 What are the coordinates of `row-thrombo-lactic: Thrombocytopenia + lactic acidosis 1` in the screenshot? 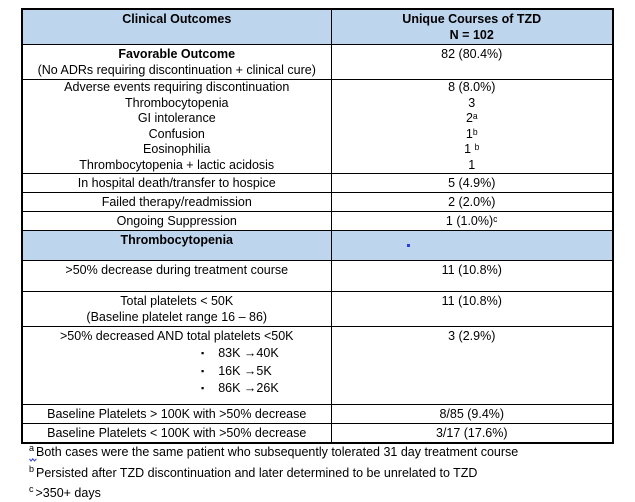 It's located at (317, 165).